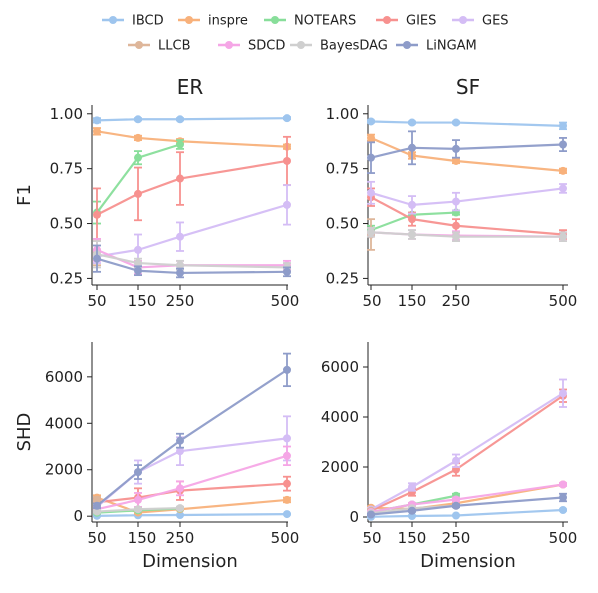 The height and width of the screenshot is (593, 598). Describe the element at coordinates (342, 278) in the screenshot. I see `y-tick-label: 0.25` at that location.